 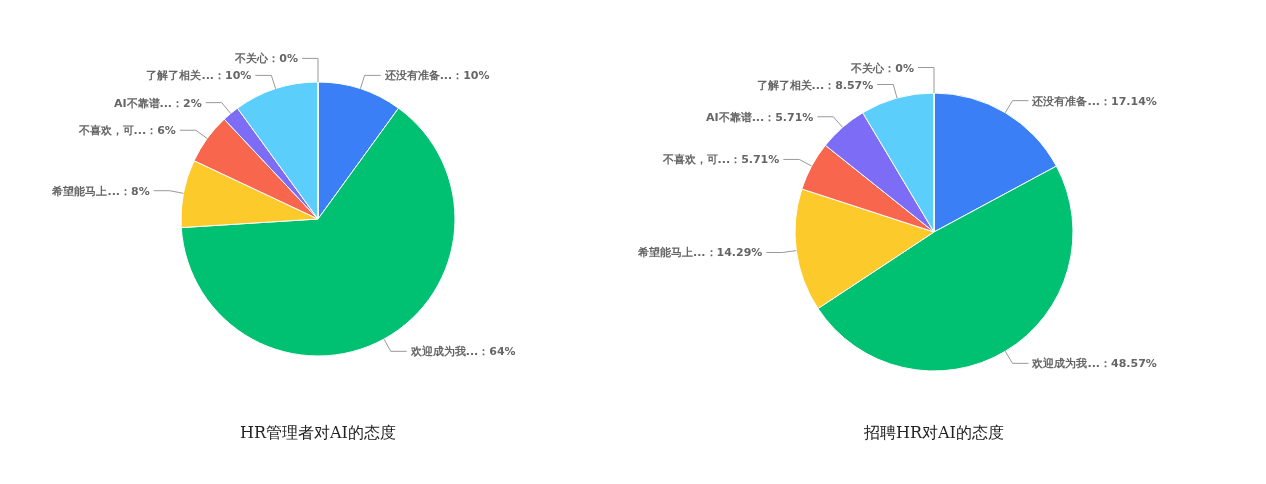 What do you see at coordinates (815, 85) in the screenshot?
I see `slice-label: 了解了相关...：8.57%` at bounding box center [815, 85].